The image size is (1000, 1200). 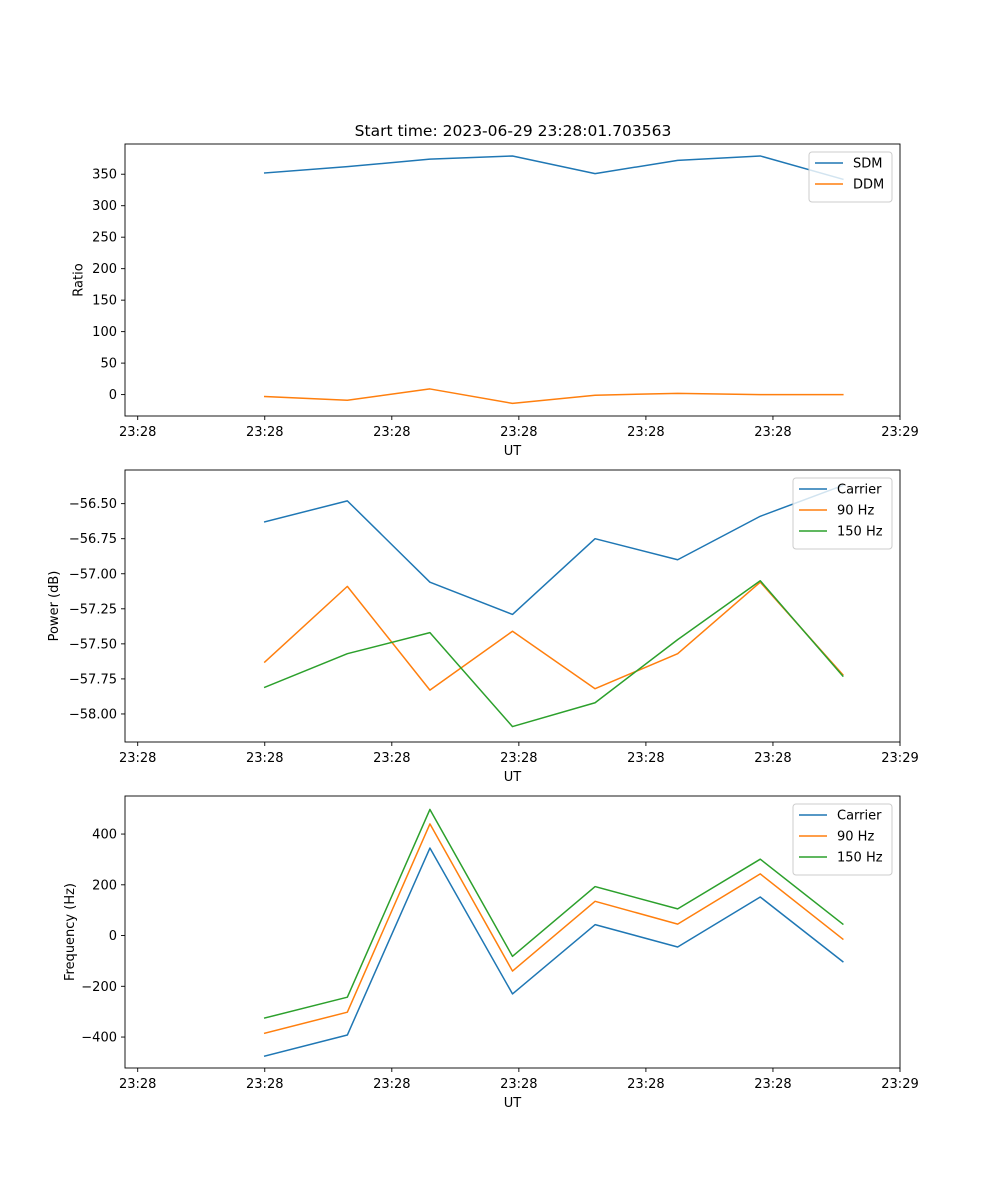 What do you see at coordinates (108, 364) in the screenshot?
I see `y-tick-label: 50` at bounding box center [108, 364].